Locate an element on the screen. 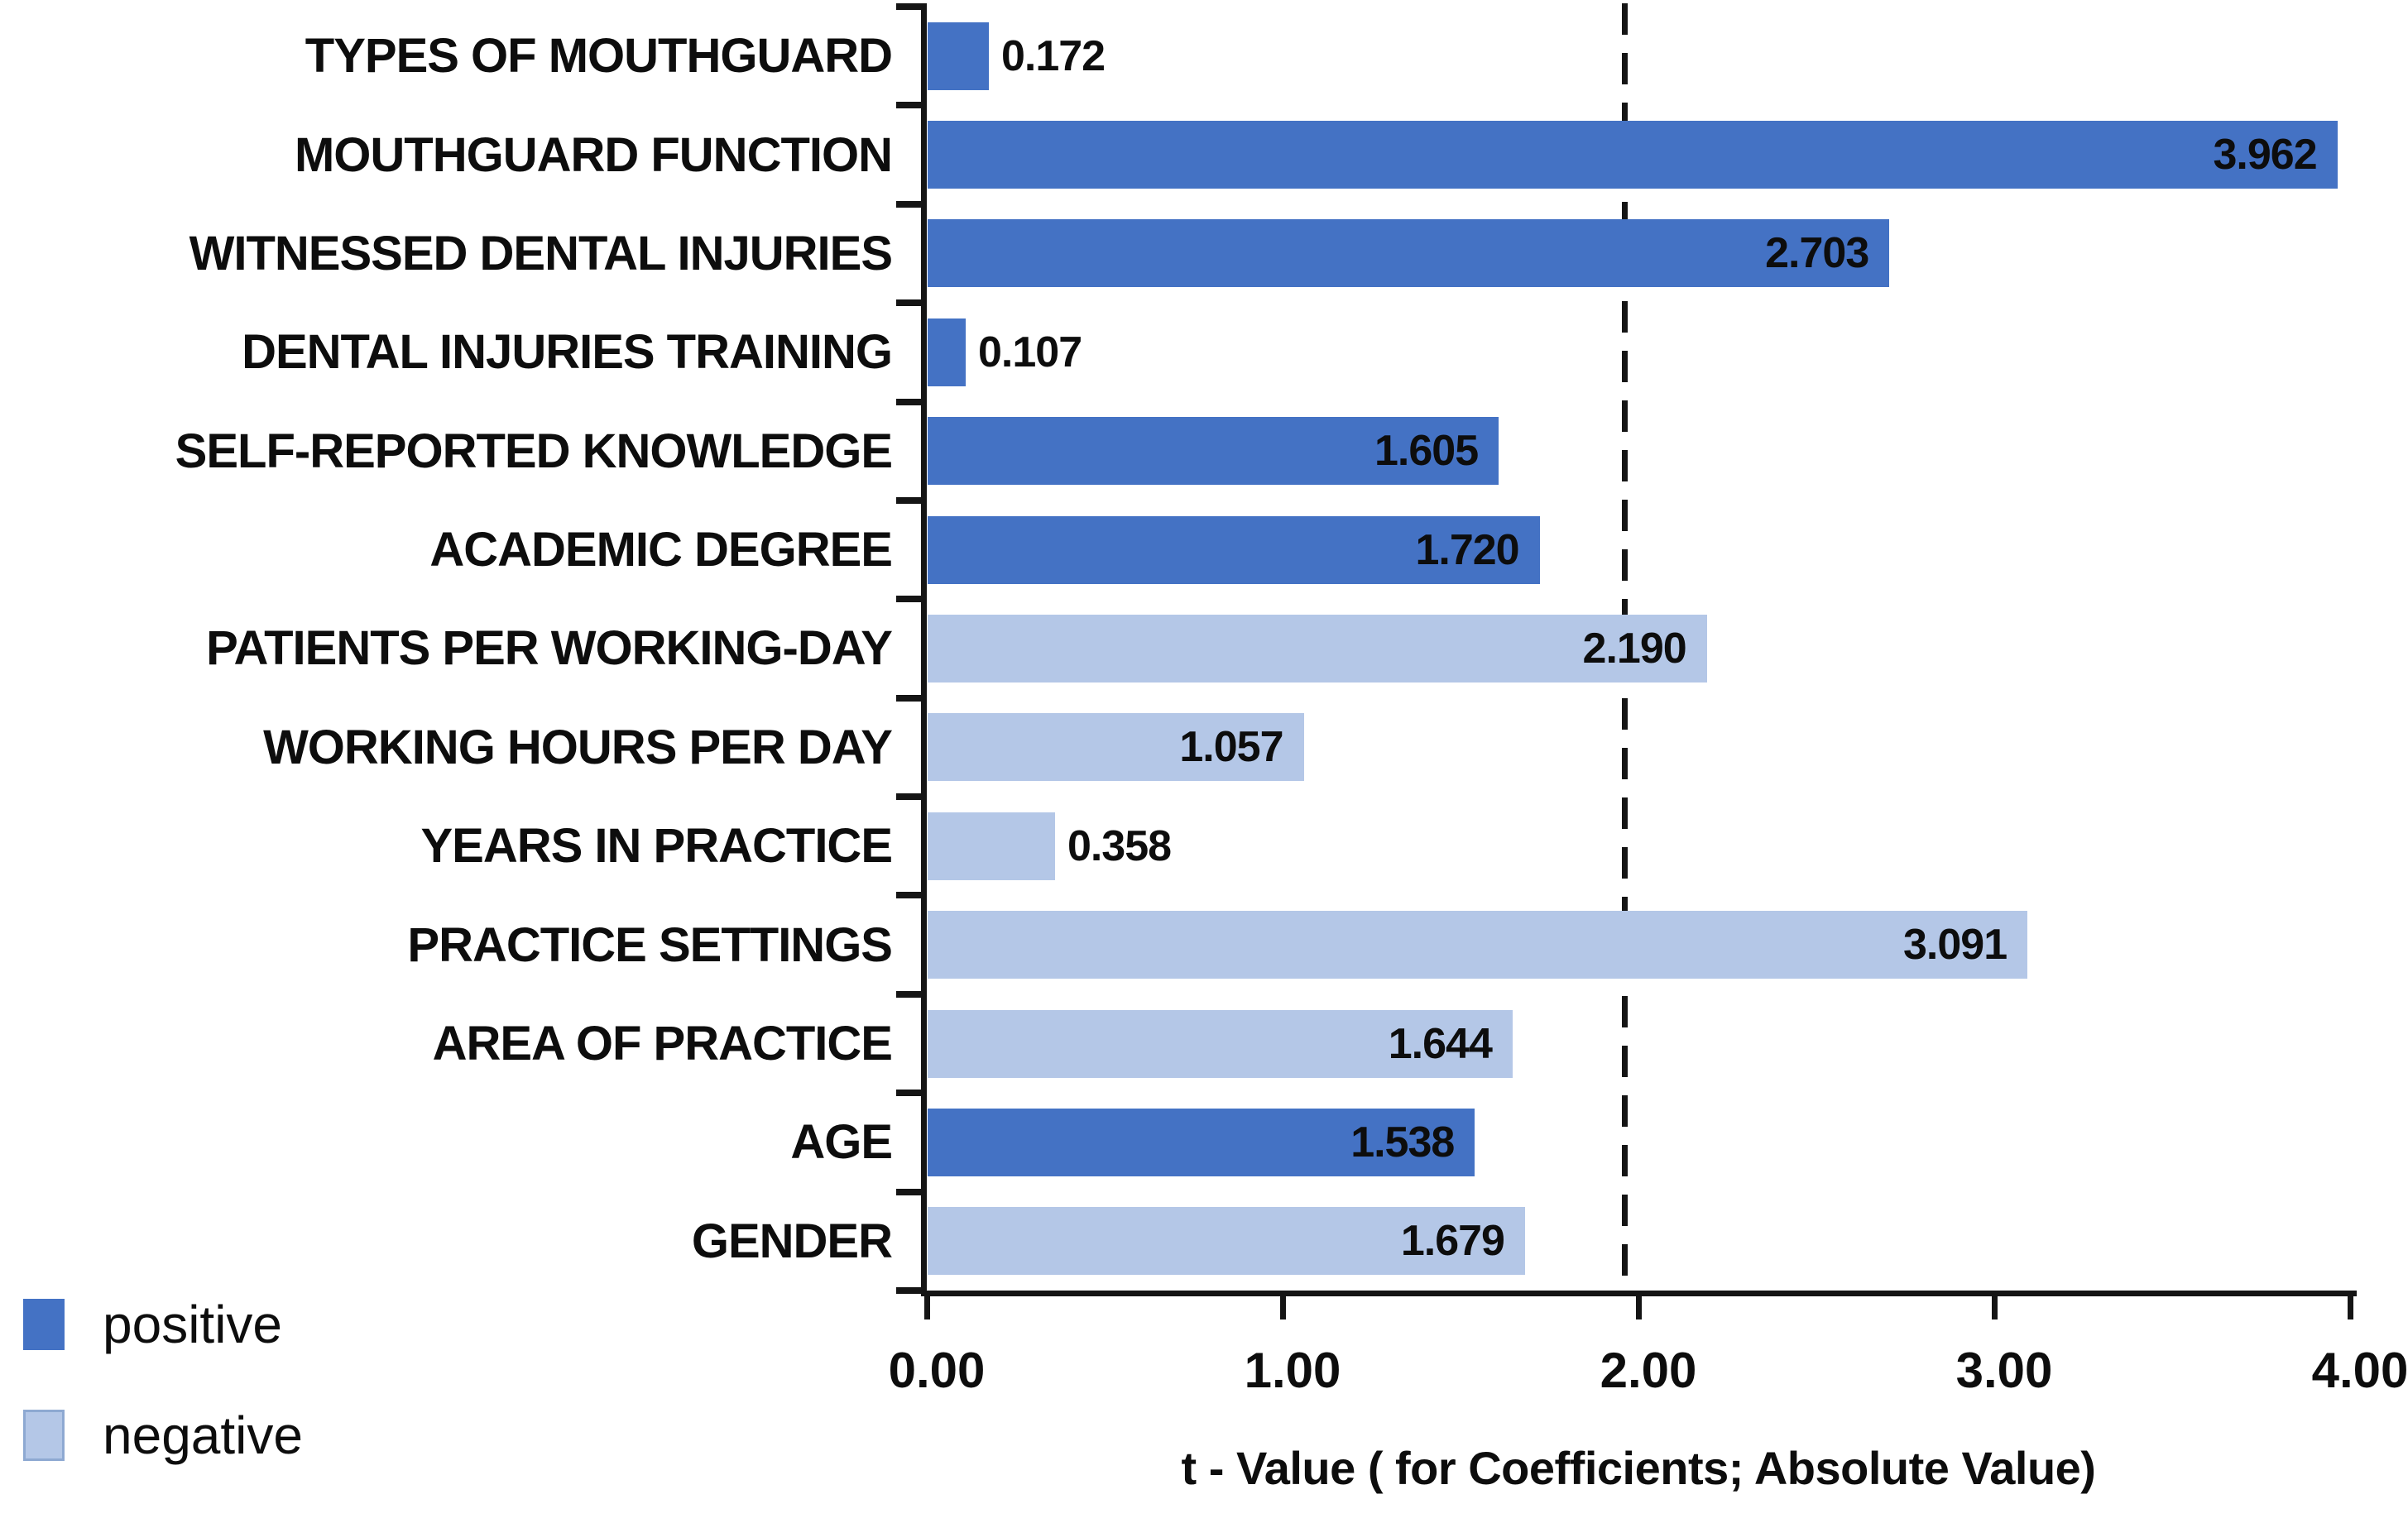 This screenshot has height=1523, width=2408. bar-value-label: 2.703 is located at coordinates (1817, 253).